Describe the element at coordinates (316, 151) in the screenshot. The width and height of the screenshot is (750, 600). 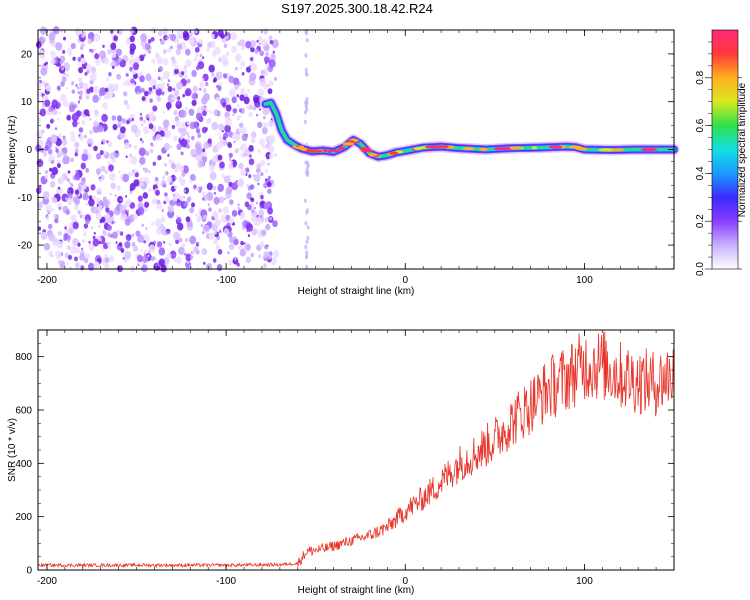
I see `signal-hotspot` at that location.